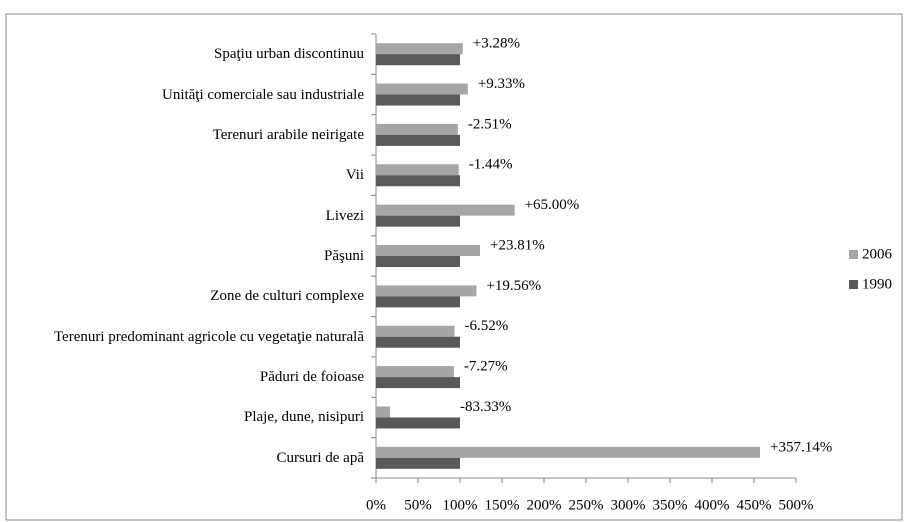 This screenshot has height=522, width=909. Describe the element at coordinates (289, 54) in the screenshot. I see `category-label: Spaţiu urban discontinuu` at that location.